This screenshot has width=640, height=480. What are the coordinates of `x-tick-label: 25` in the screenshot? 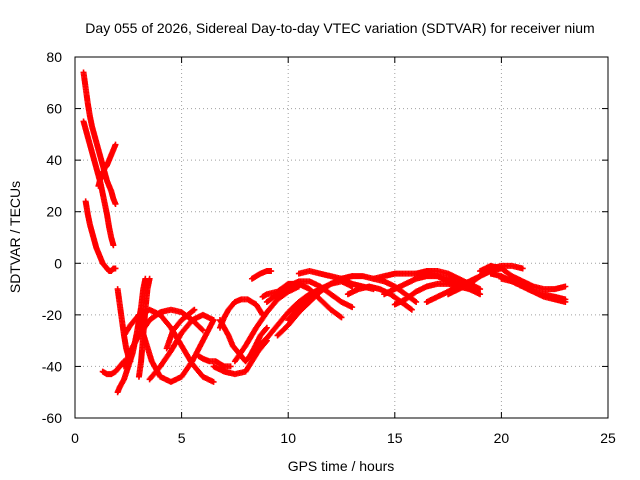 It's located at (608, 438).